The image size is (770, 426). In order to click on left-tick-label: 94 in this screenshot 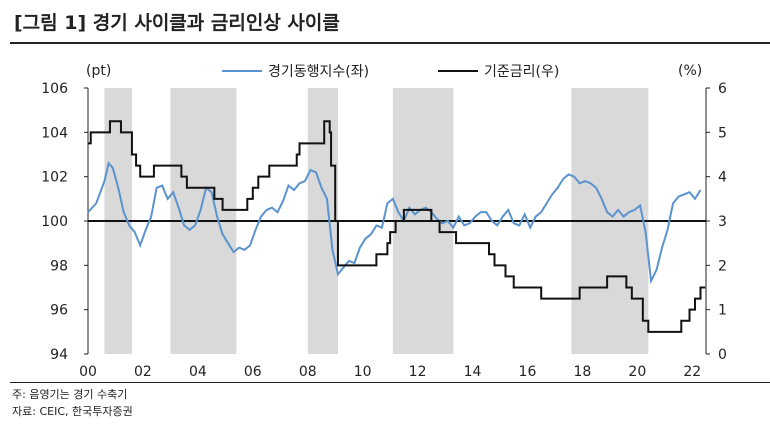, I will do `click(59, 355)`.